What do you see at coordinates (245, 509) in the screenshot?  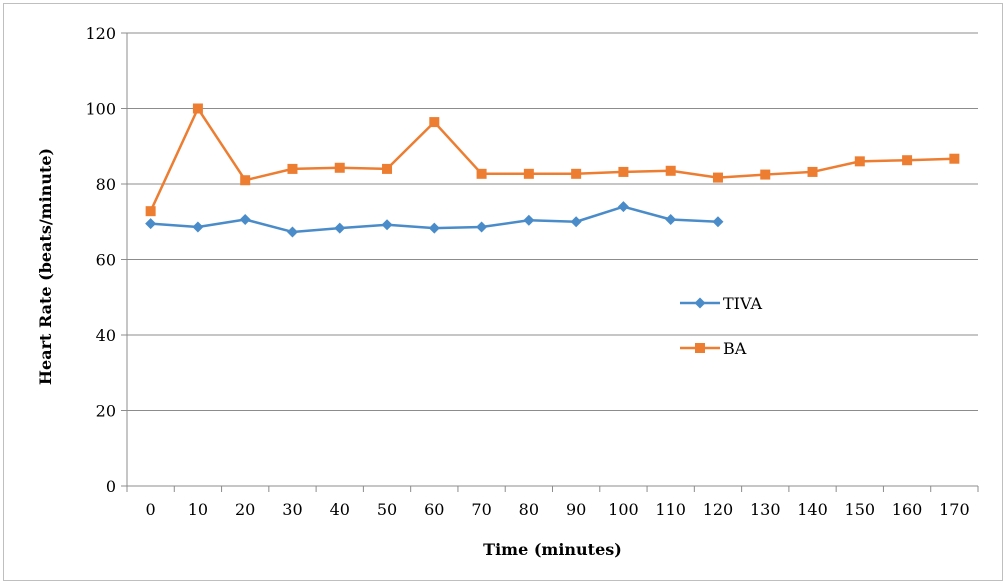 I see `x-tick-label: 20` at bounding box center [245, 509].